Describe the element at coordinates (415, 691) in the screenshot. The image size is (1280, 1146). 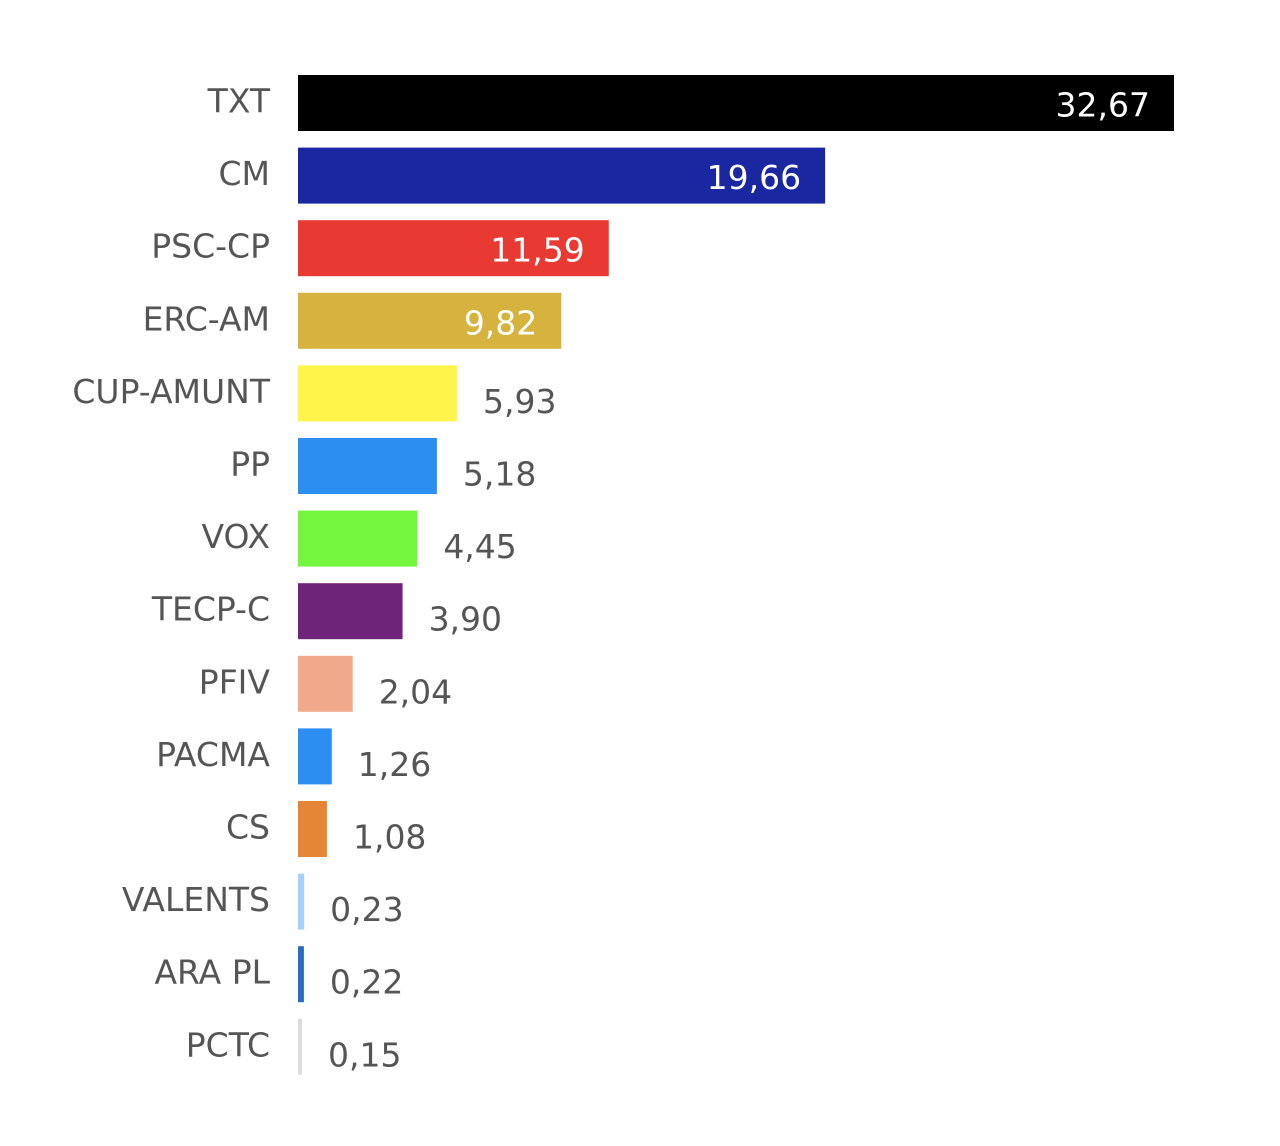
I see `value-label: 2,04` at that location.